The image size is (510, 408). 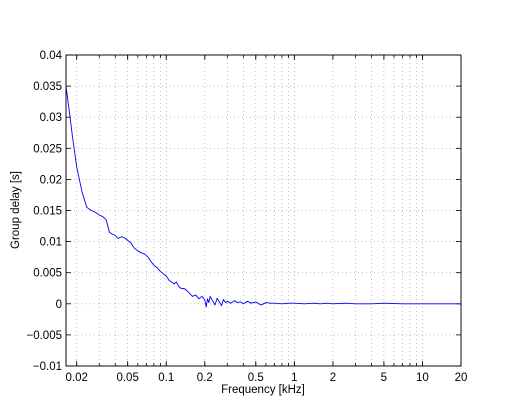 What do you see at coordinates (77, 378) in the screenshot?
I see `x-tick-label: 0.02` at bounding box center [77, 378].